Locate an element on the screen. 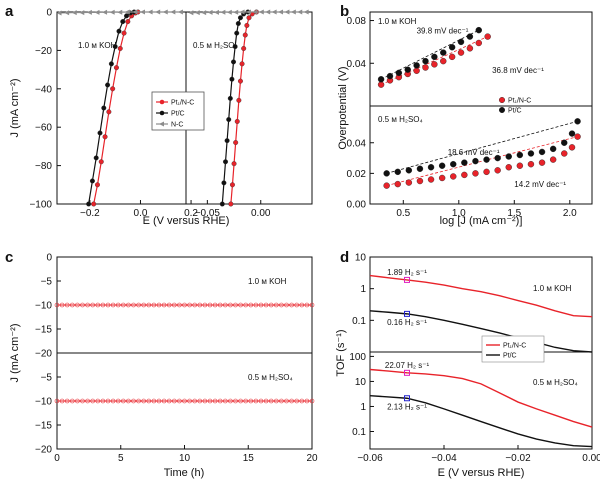  panel-a-legend-label: Pt/C is located at coordinates (178, 114).